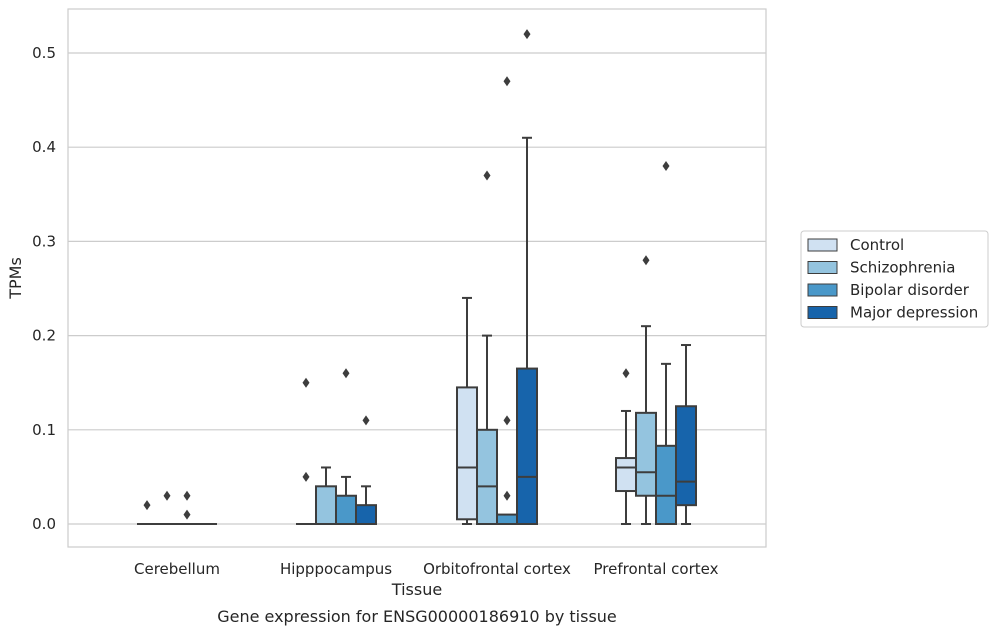  What do you see at coordinates (44, 430) in the screenshot?
I see `y-tick-label: 0.1` at bounding box center [44, 430].